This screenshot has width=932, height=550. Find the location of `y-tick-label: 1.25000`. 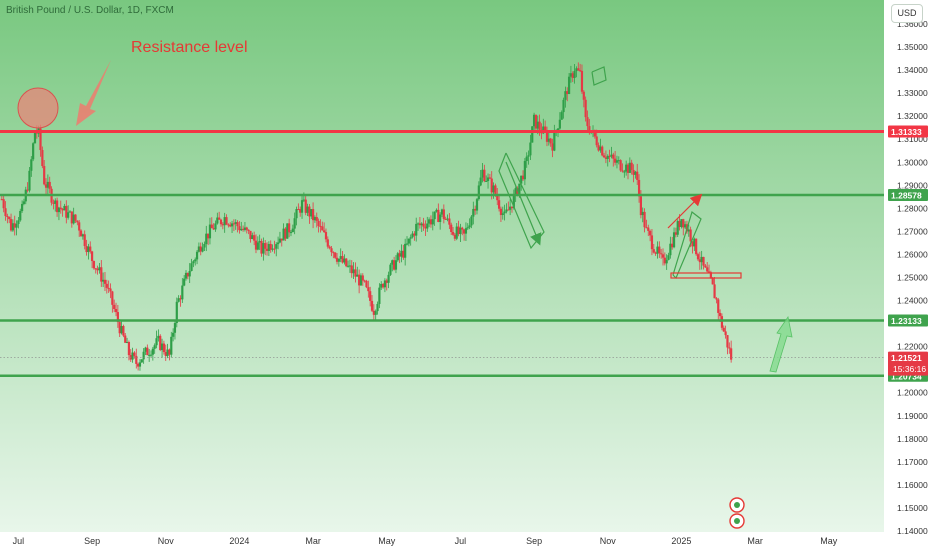

y-tick-label: 1.25000 is located at coordinates (912, 278).